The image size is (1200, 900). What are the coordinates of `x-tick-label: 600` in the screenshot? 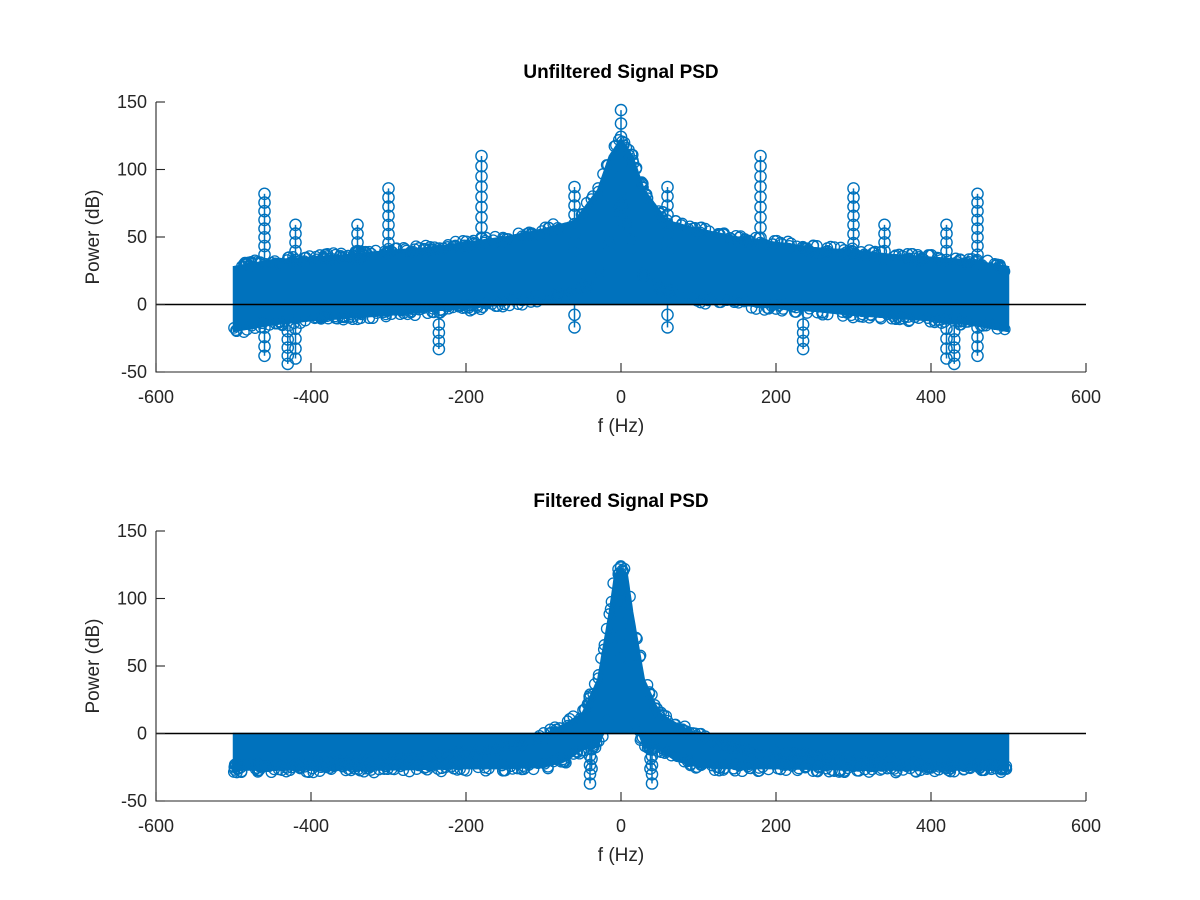 It's located at (1086, 397).